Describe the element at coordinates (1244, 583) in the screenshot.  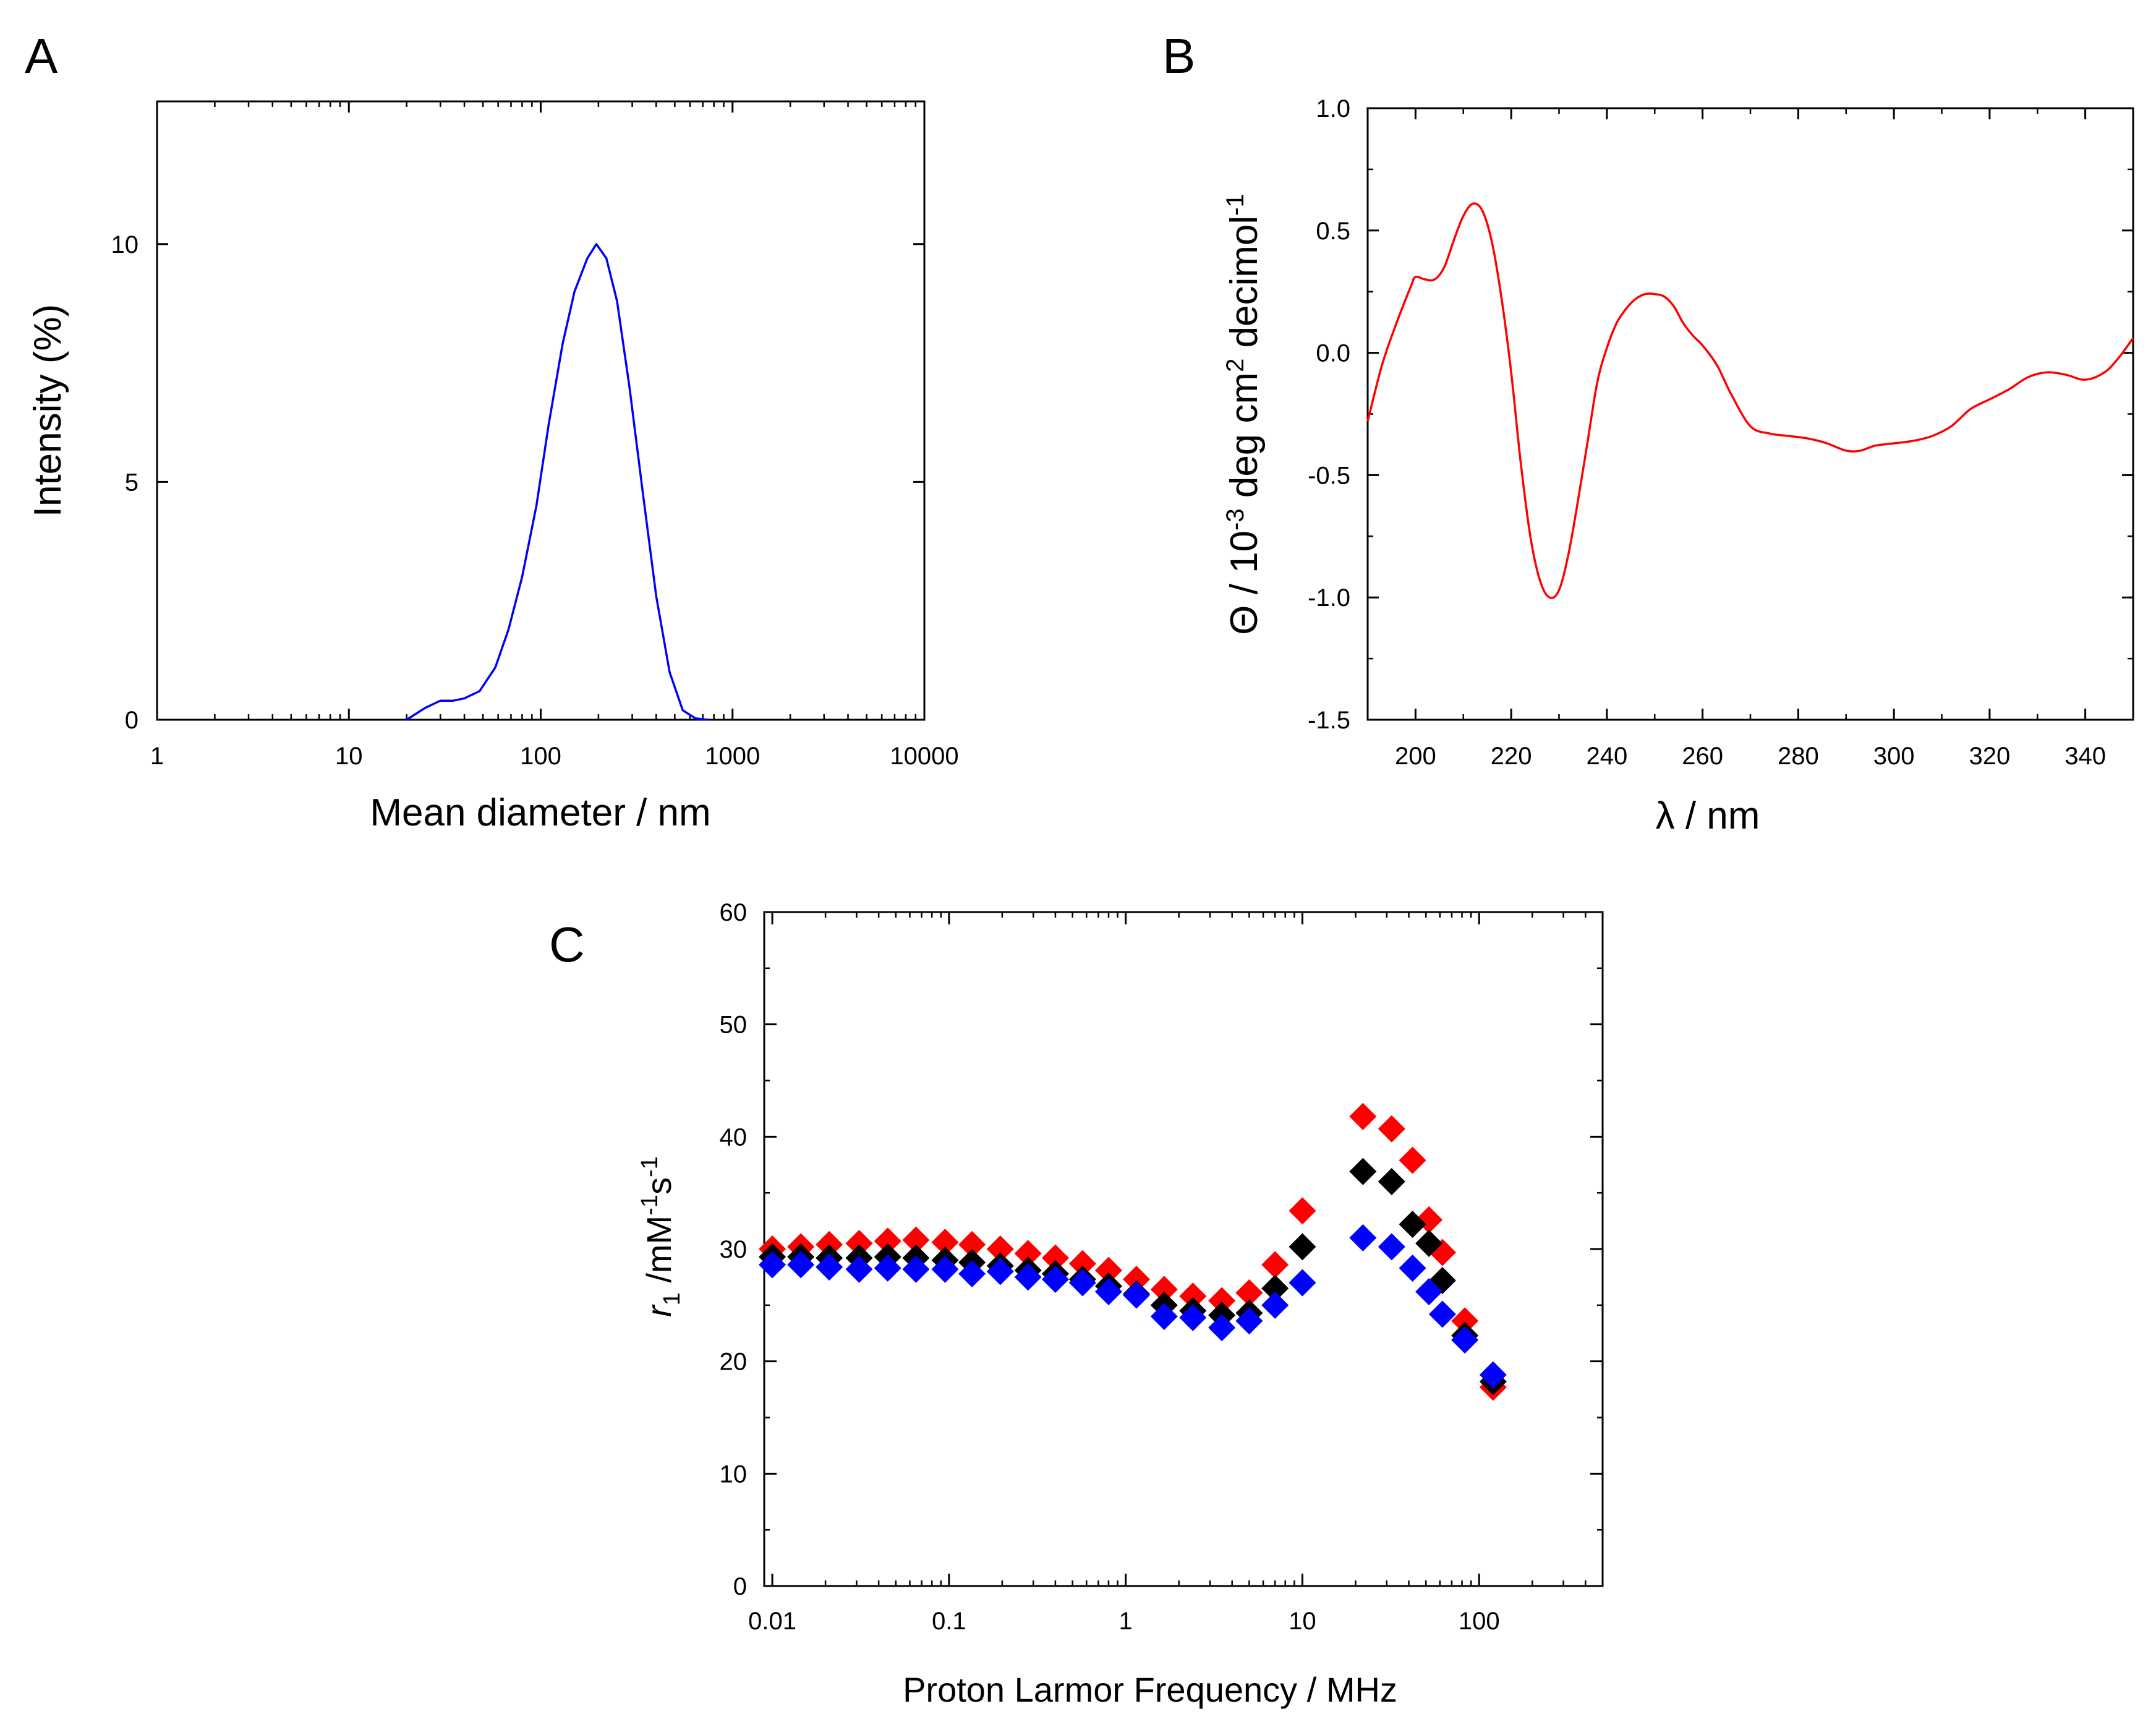
I see `panel-b-y-label-part-1: Θ / 10` at that location.